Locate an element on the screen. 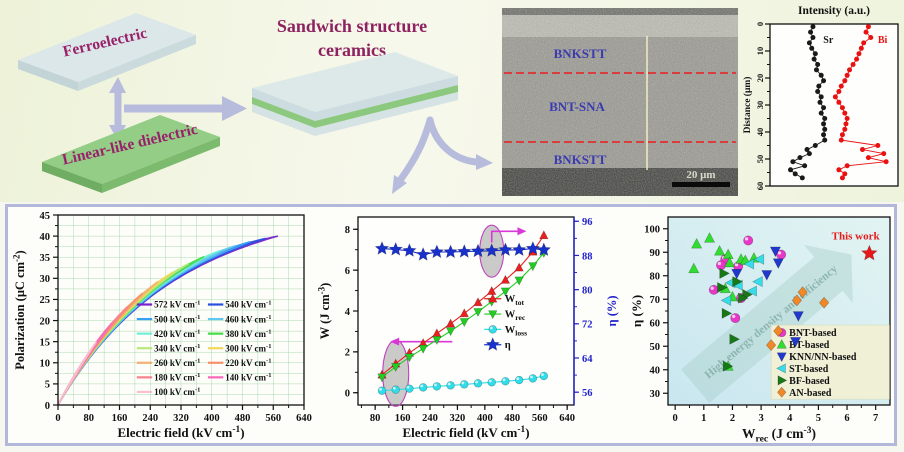 This screenshot has height=452, width=904. scale-bar is located at coordinates (701, 184).